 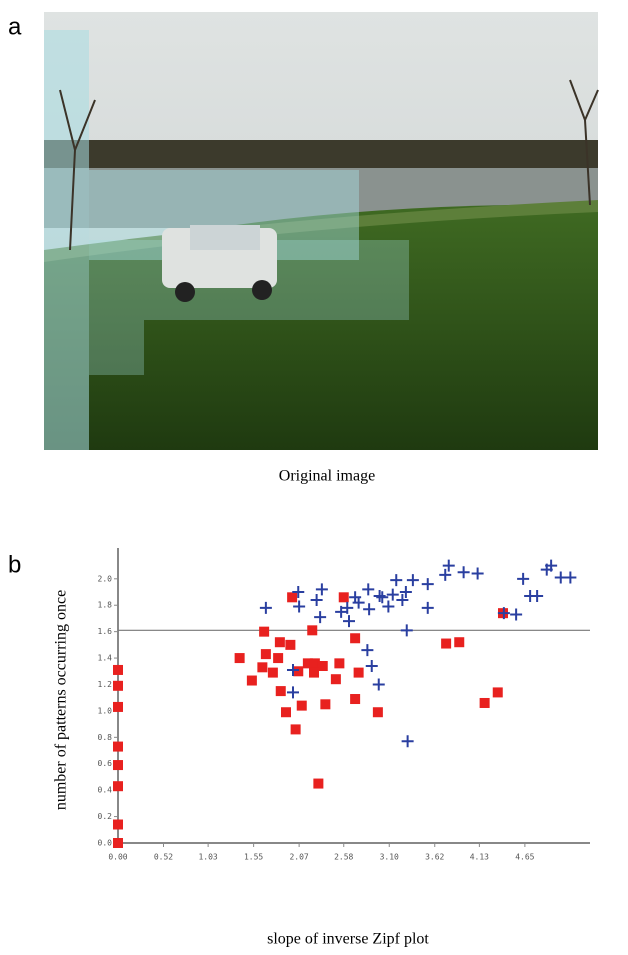 I want to click on panel-label: a, so click(x=15, y=26).